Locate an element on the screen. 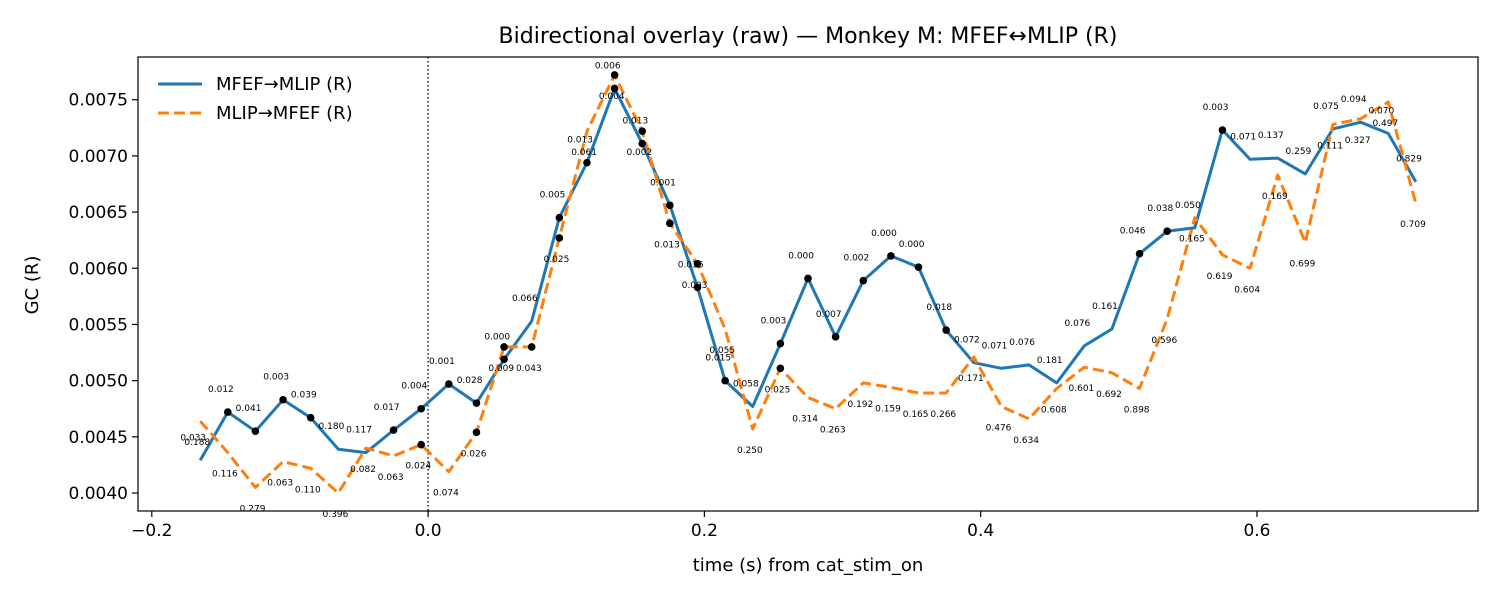  p-value-label: 0.619 is located at coordinates (1220, 277).